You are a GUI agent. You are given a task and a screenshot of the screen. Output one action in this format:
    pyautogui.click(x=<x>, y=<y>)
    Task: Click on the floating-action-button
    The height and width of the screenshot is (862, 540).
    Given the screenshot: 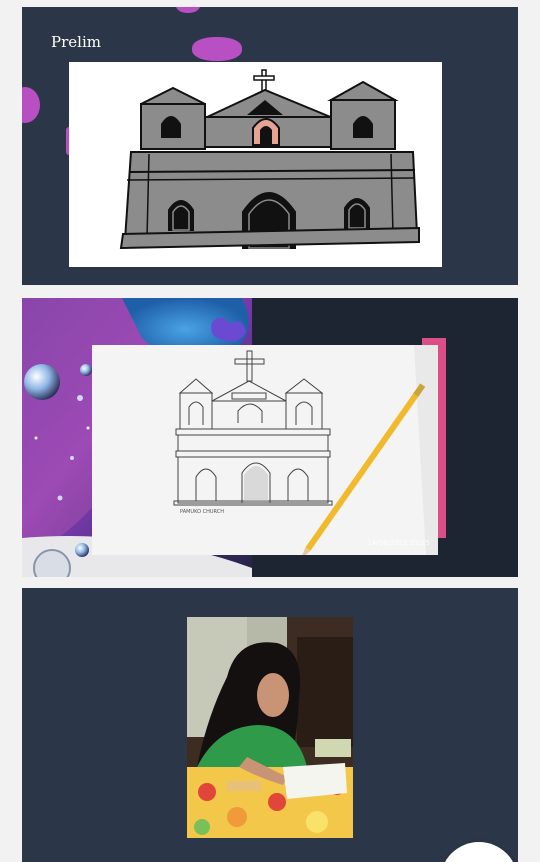 What is the action you would take?
    pyautogui.click(x=479, y=852)
    